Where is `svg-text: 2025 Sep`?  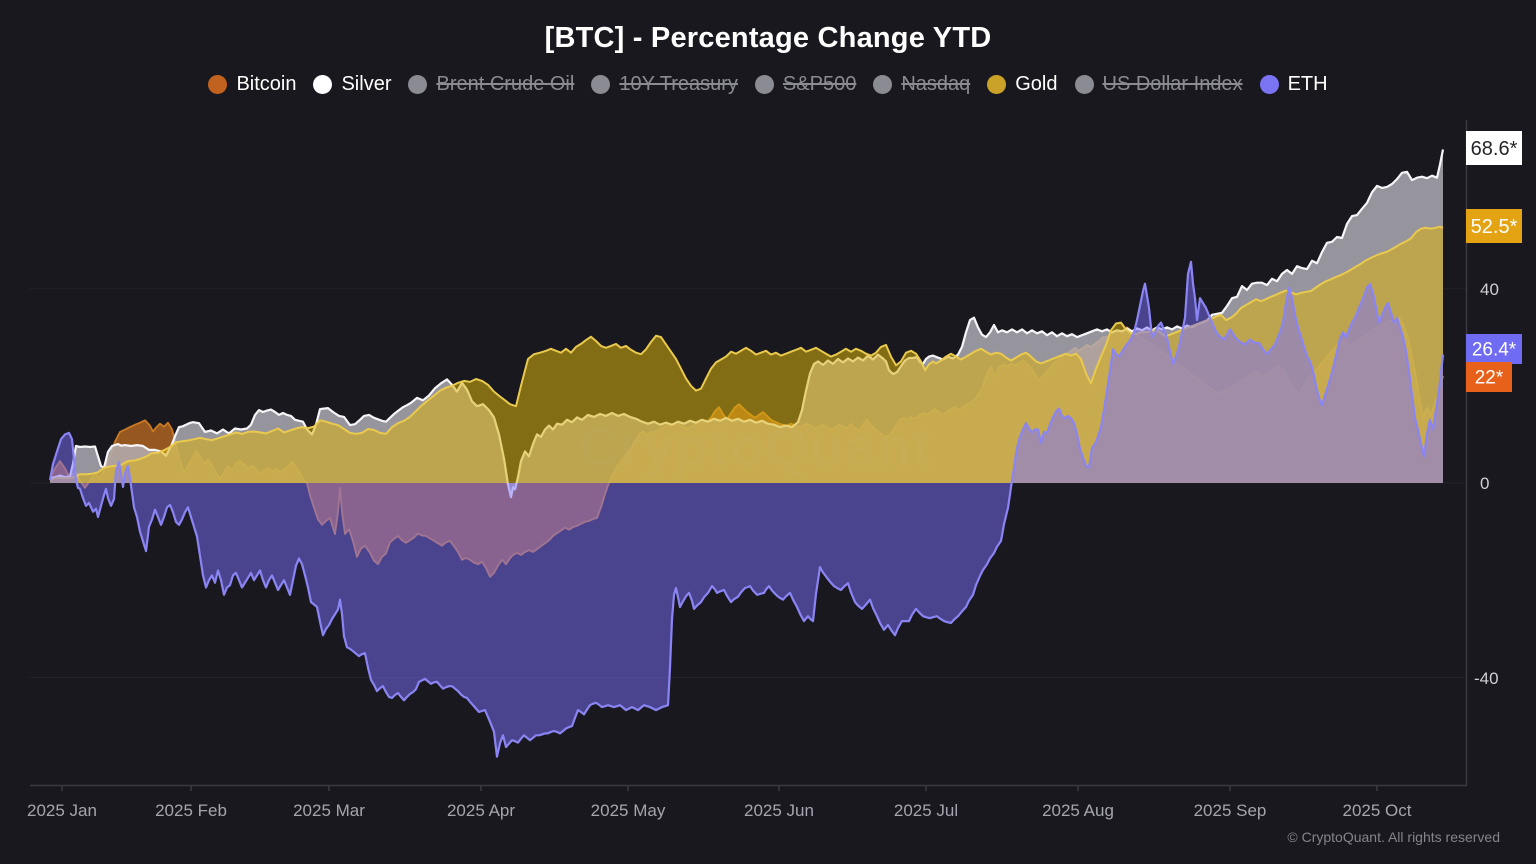 svg-text: 2025 Sep is located at coordinates (1230, 810).